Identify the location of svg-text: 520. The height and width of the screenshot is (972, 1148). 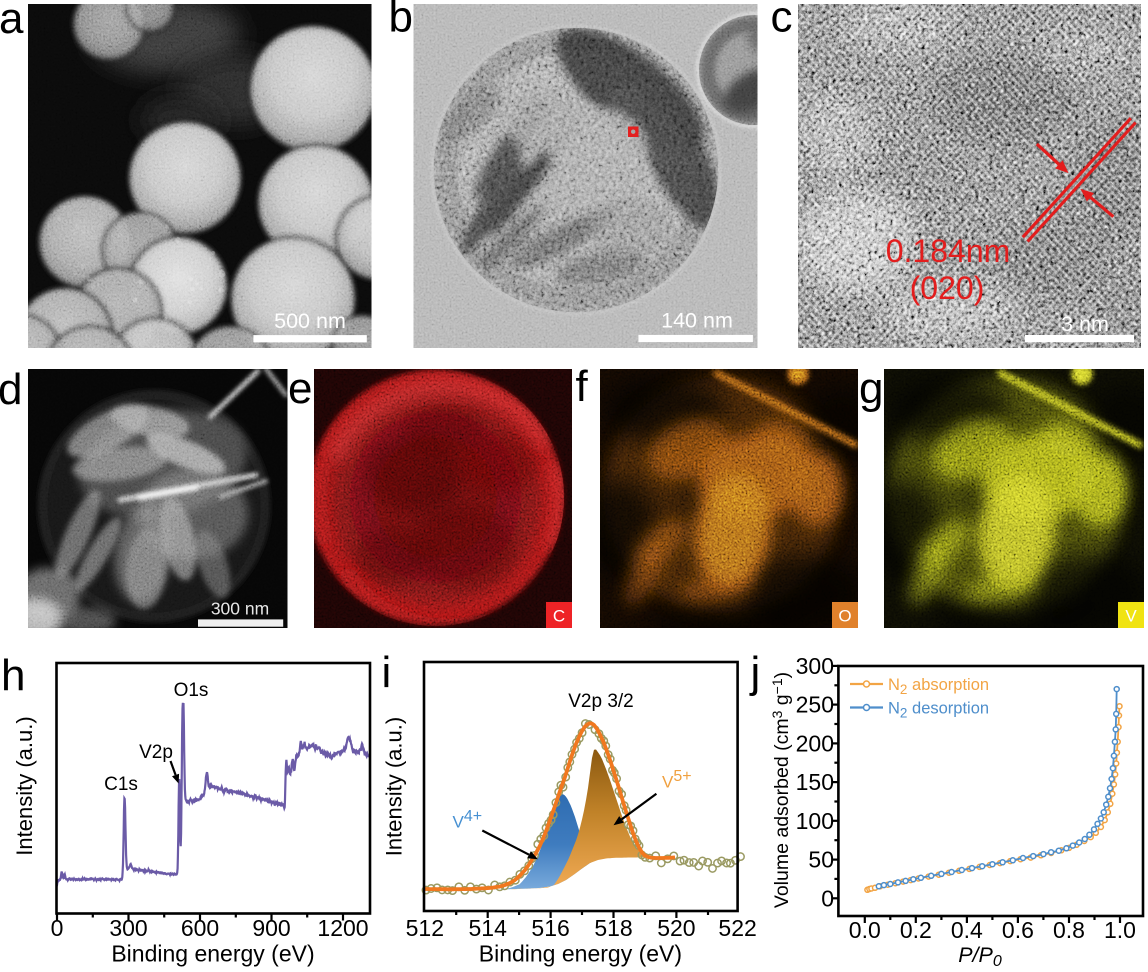
(676, 928).